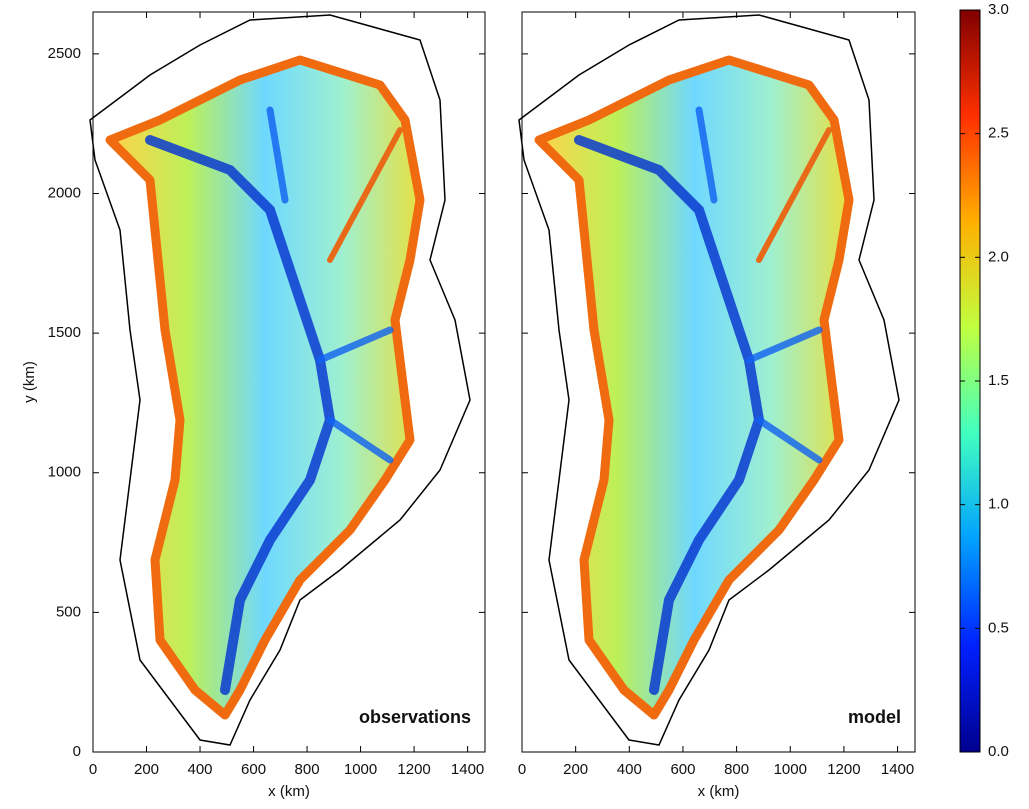 The image size is (1029, 809). Describe the element at coordinates (415, 717) in the screenshot. I see `panel-annotation: observations` at that location.